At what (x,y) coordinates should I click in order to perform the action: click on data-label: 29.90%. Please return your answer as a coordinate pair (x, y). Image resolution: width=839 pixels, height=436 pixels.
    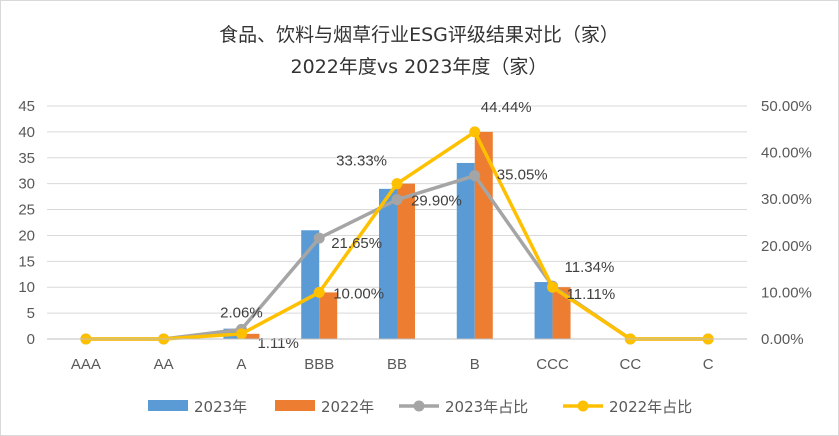
    Looking at the image, I should click on (436, 201).